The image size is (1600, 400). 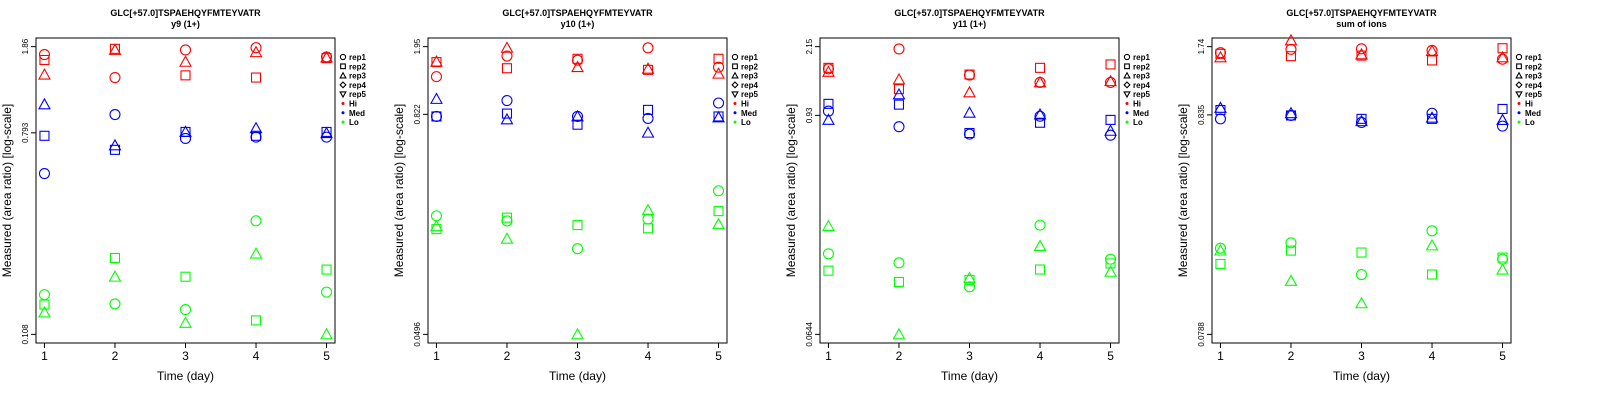 What do you see at coordinates (1127, 122) in the screenshot?
I see `legend-marker-lo` at bounding box center [1127, 122].